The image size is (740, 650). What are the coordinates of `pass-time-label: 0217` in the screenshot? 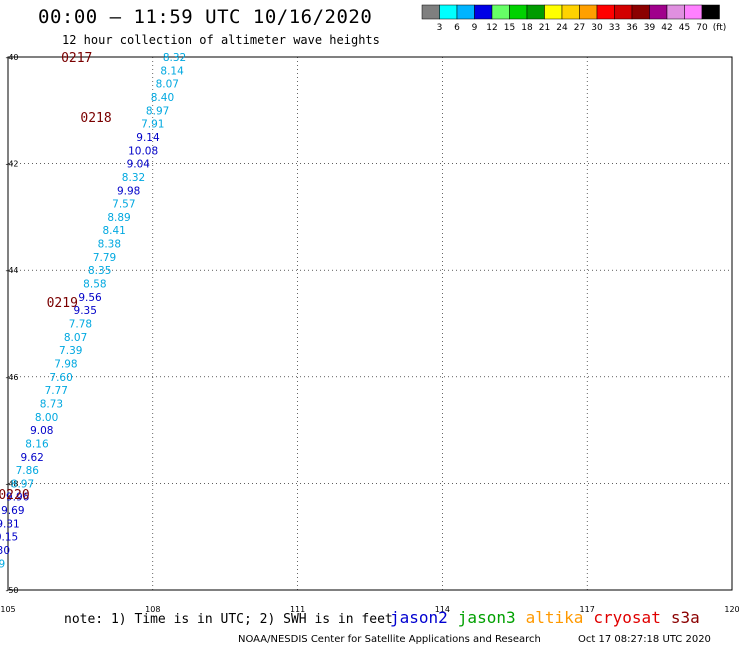 It's located at (76, 58).